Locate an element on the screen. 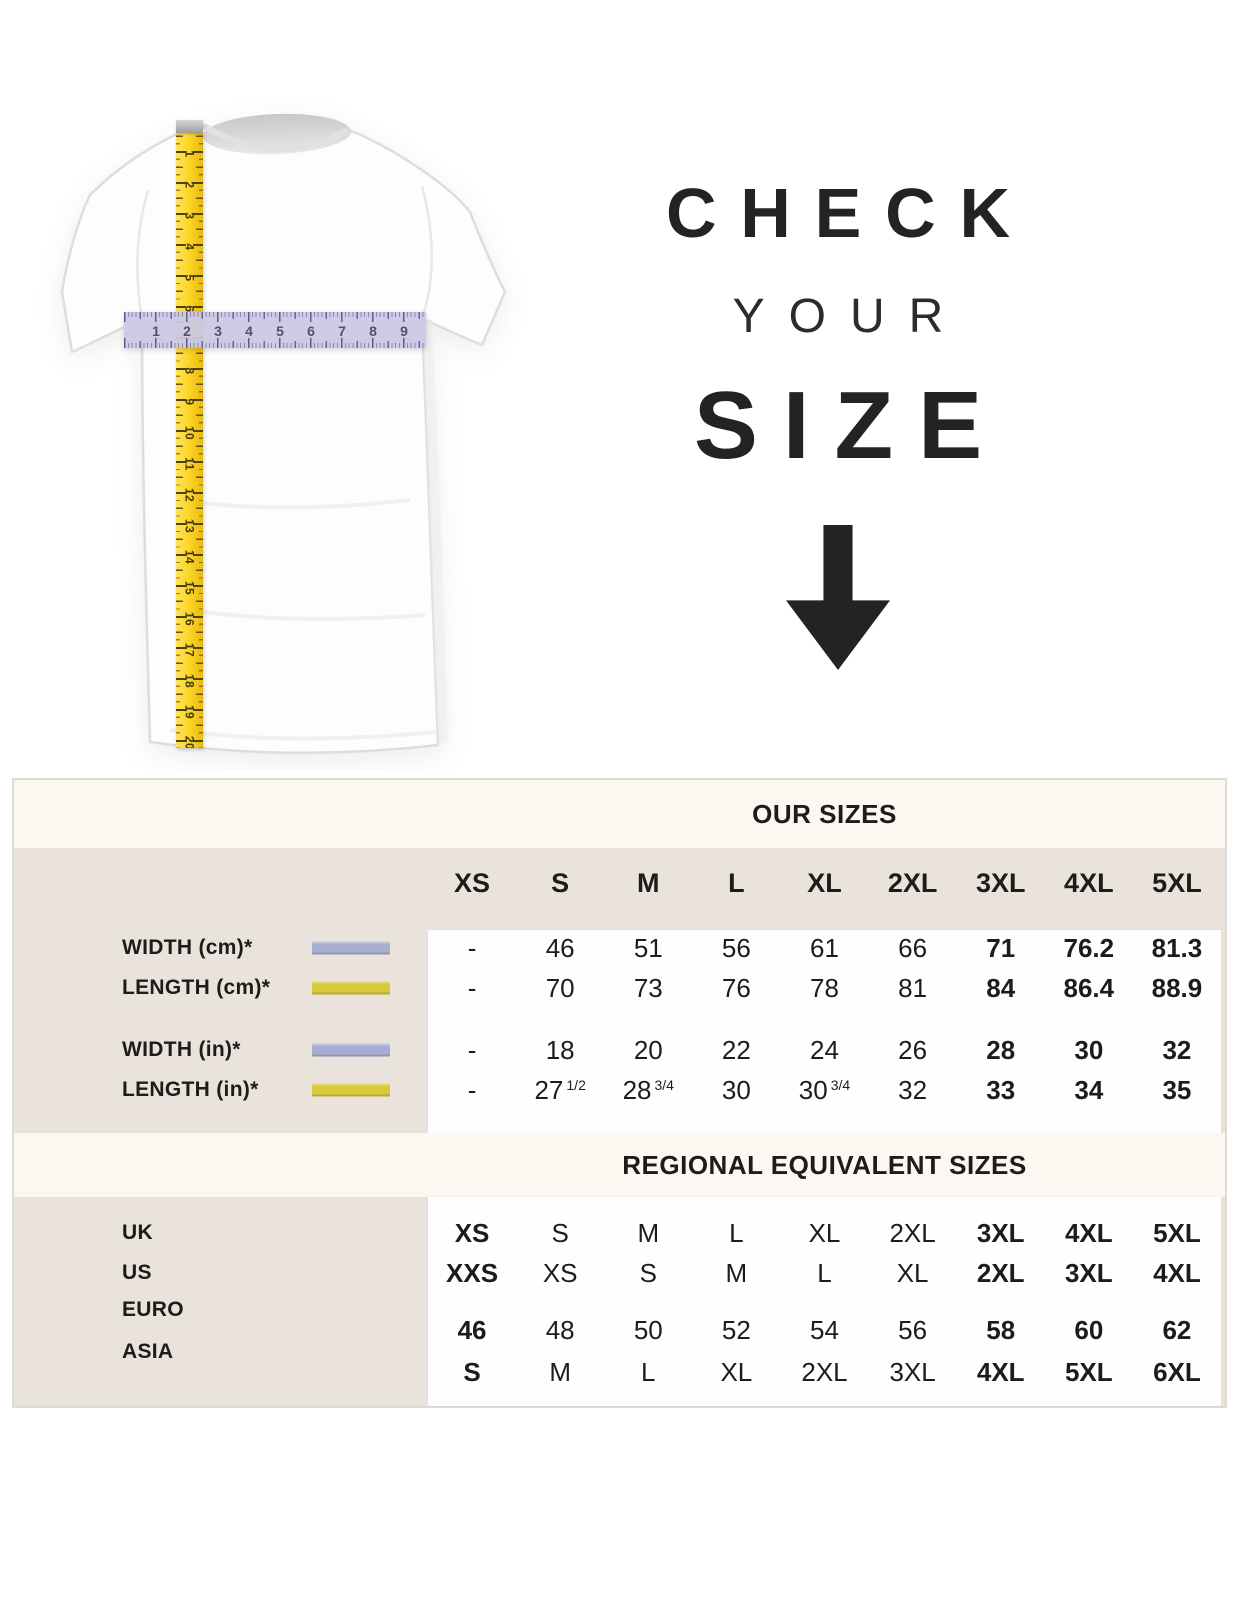 This screenshot has width=1251, height=1601. value-cell: 76.2 is located at coordinates (1089, 947).